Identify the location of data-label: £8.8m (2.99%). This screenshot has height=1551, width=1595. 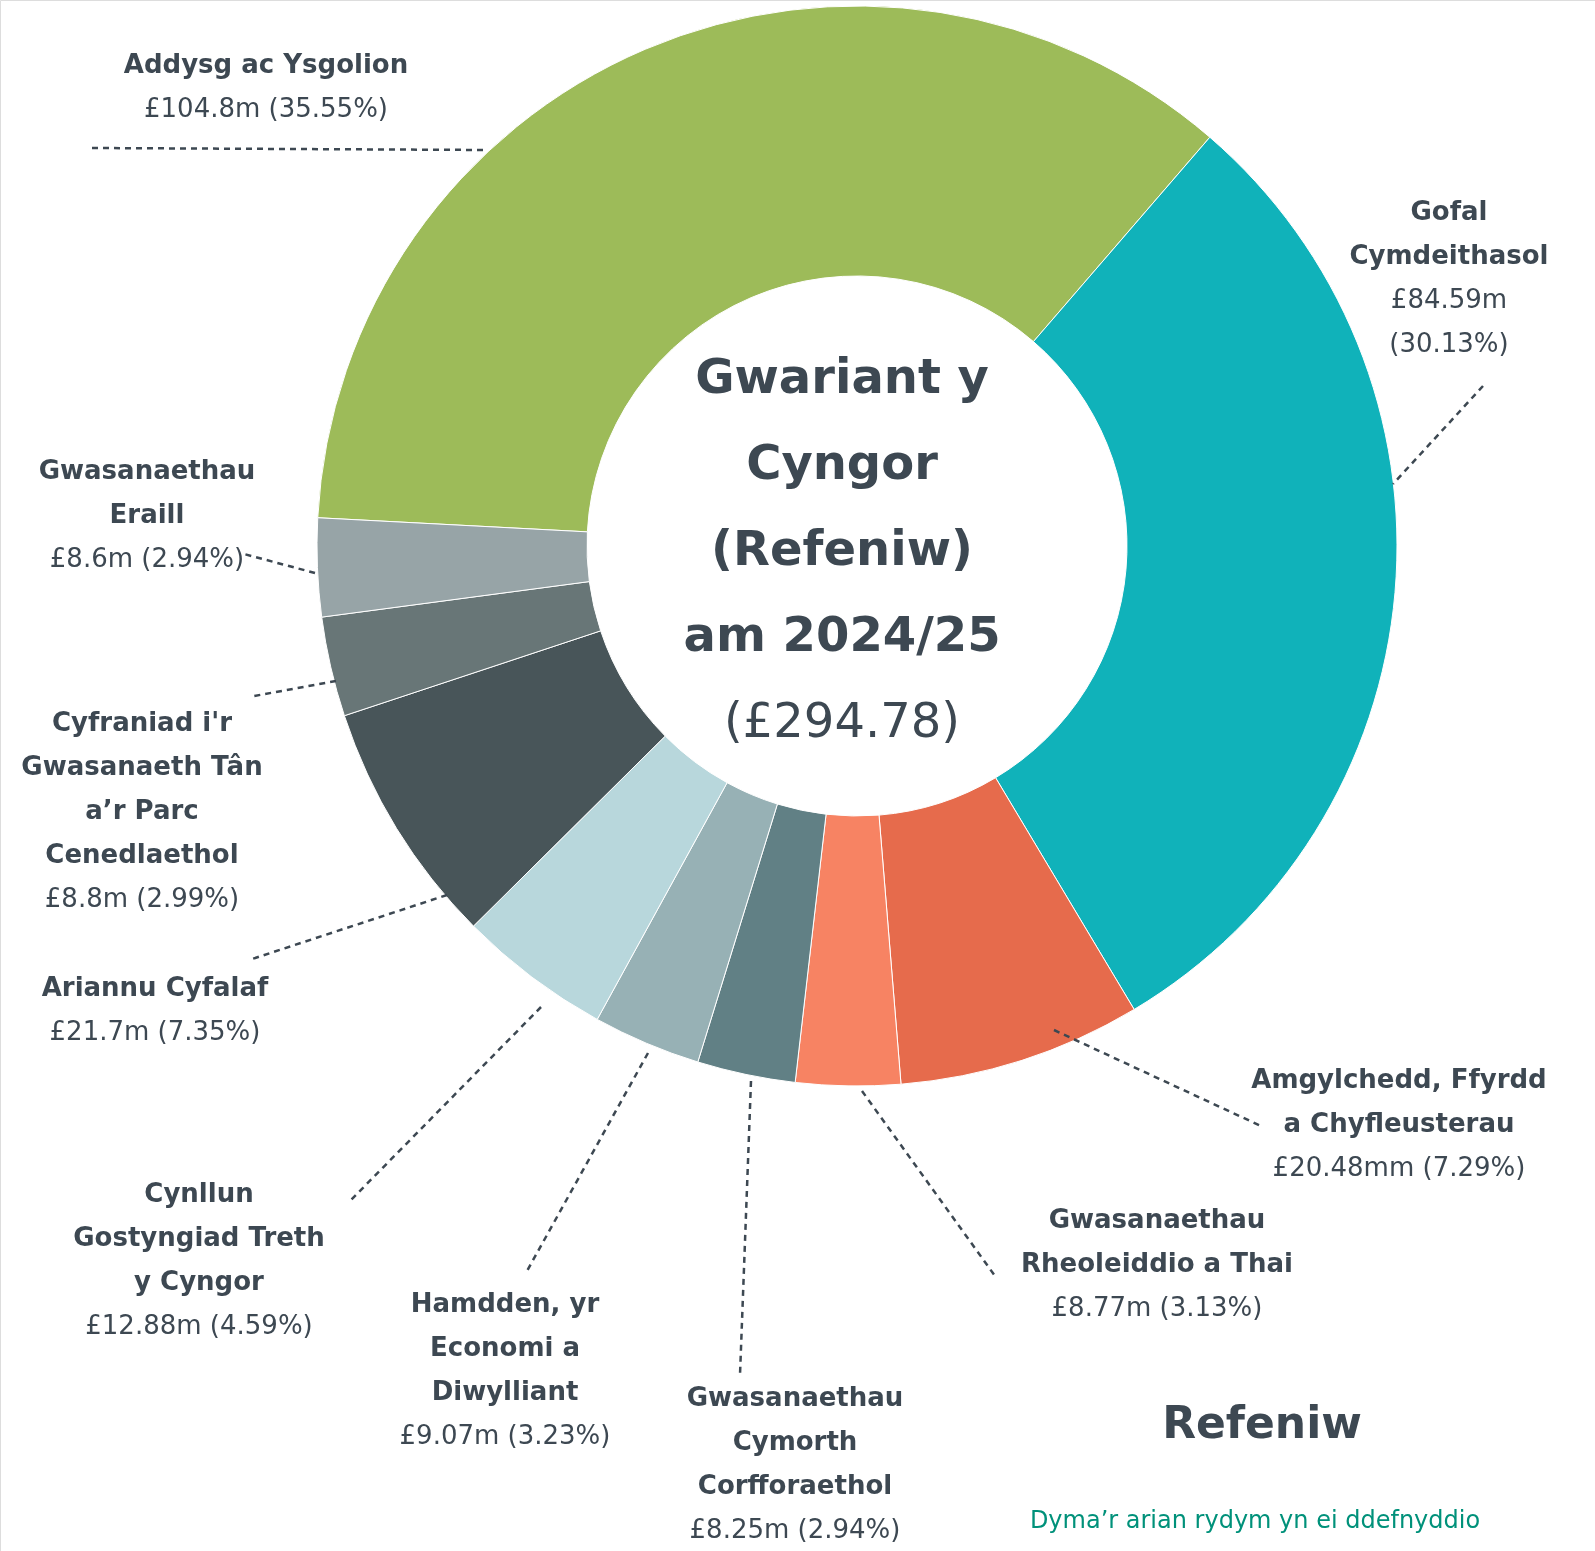
(142, 898).